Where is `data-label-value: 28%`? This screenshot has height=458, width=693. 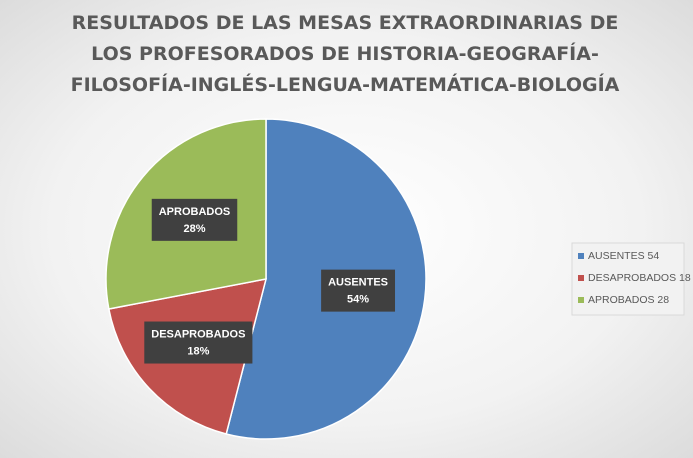
data-label-value: 28% is located at coordinates (194, 229).